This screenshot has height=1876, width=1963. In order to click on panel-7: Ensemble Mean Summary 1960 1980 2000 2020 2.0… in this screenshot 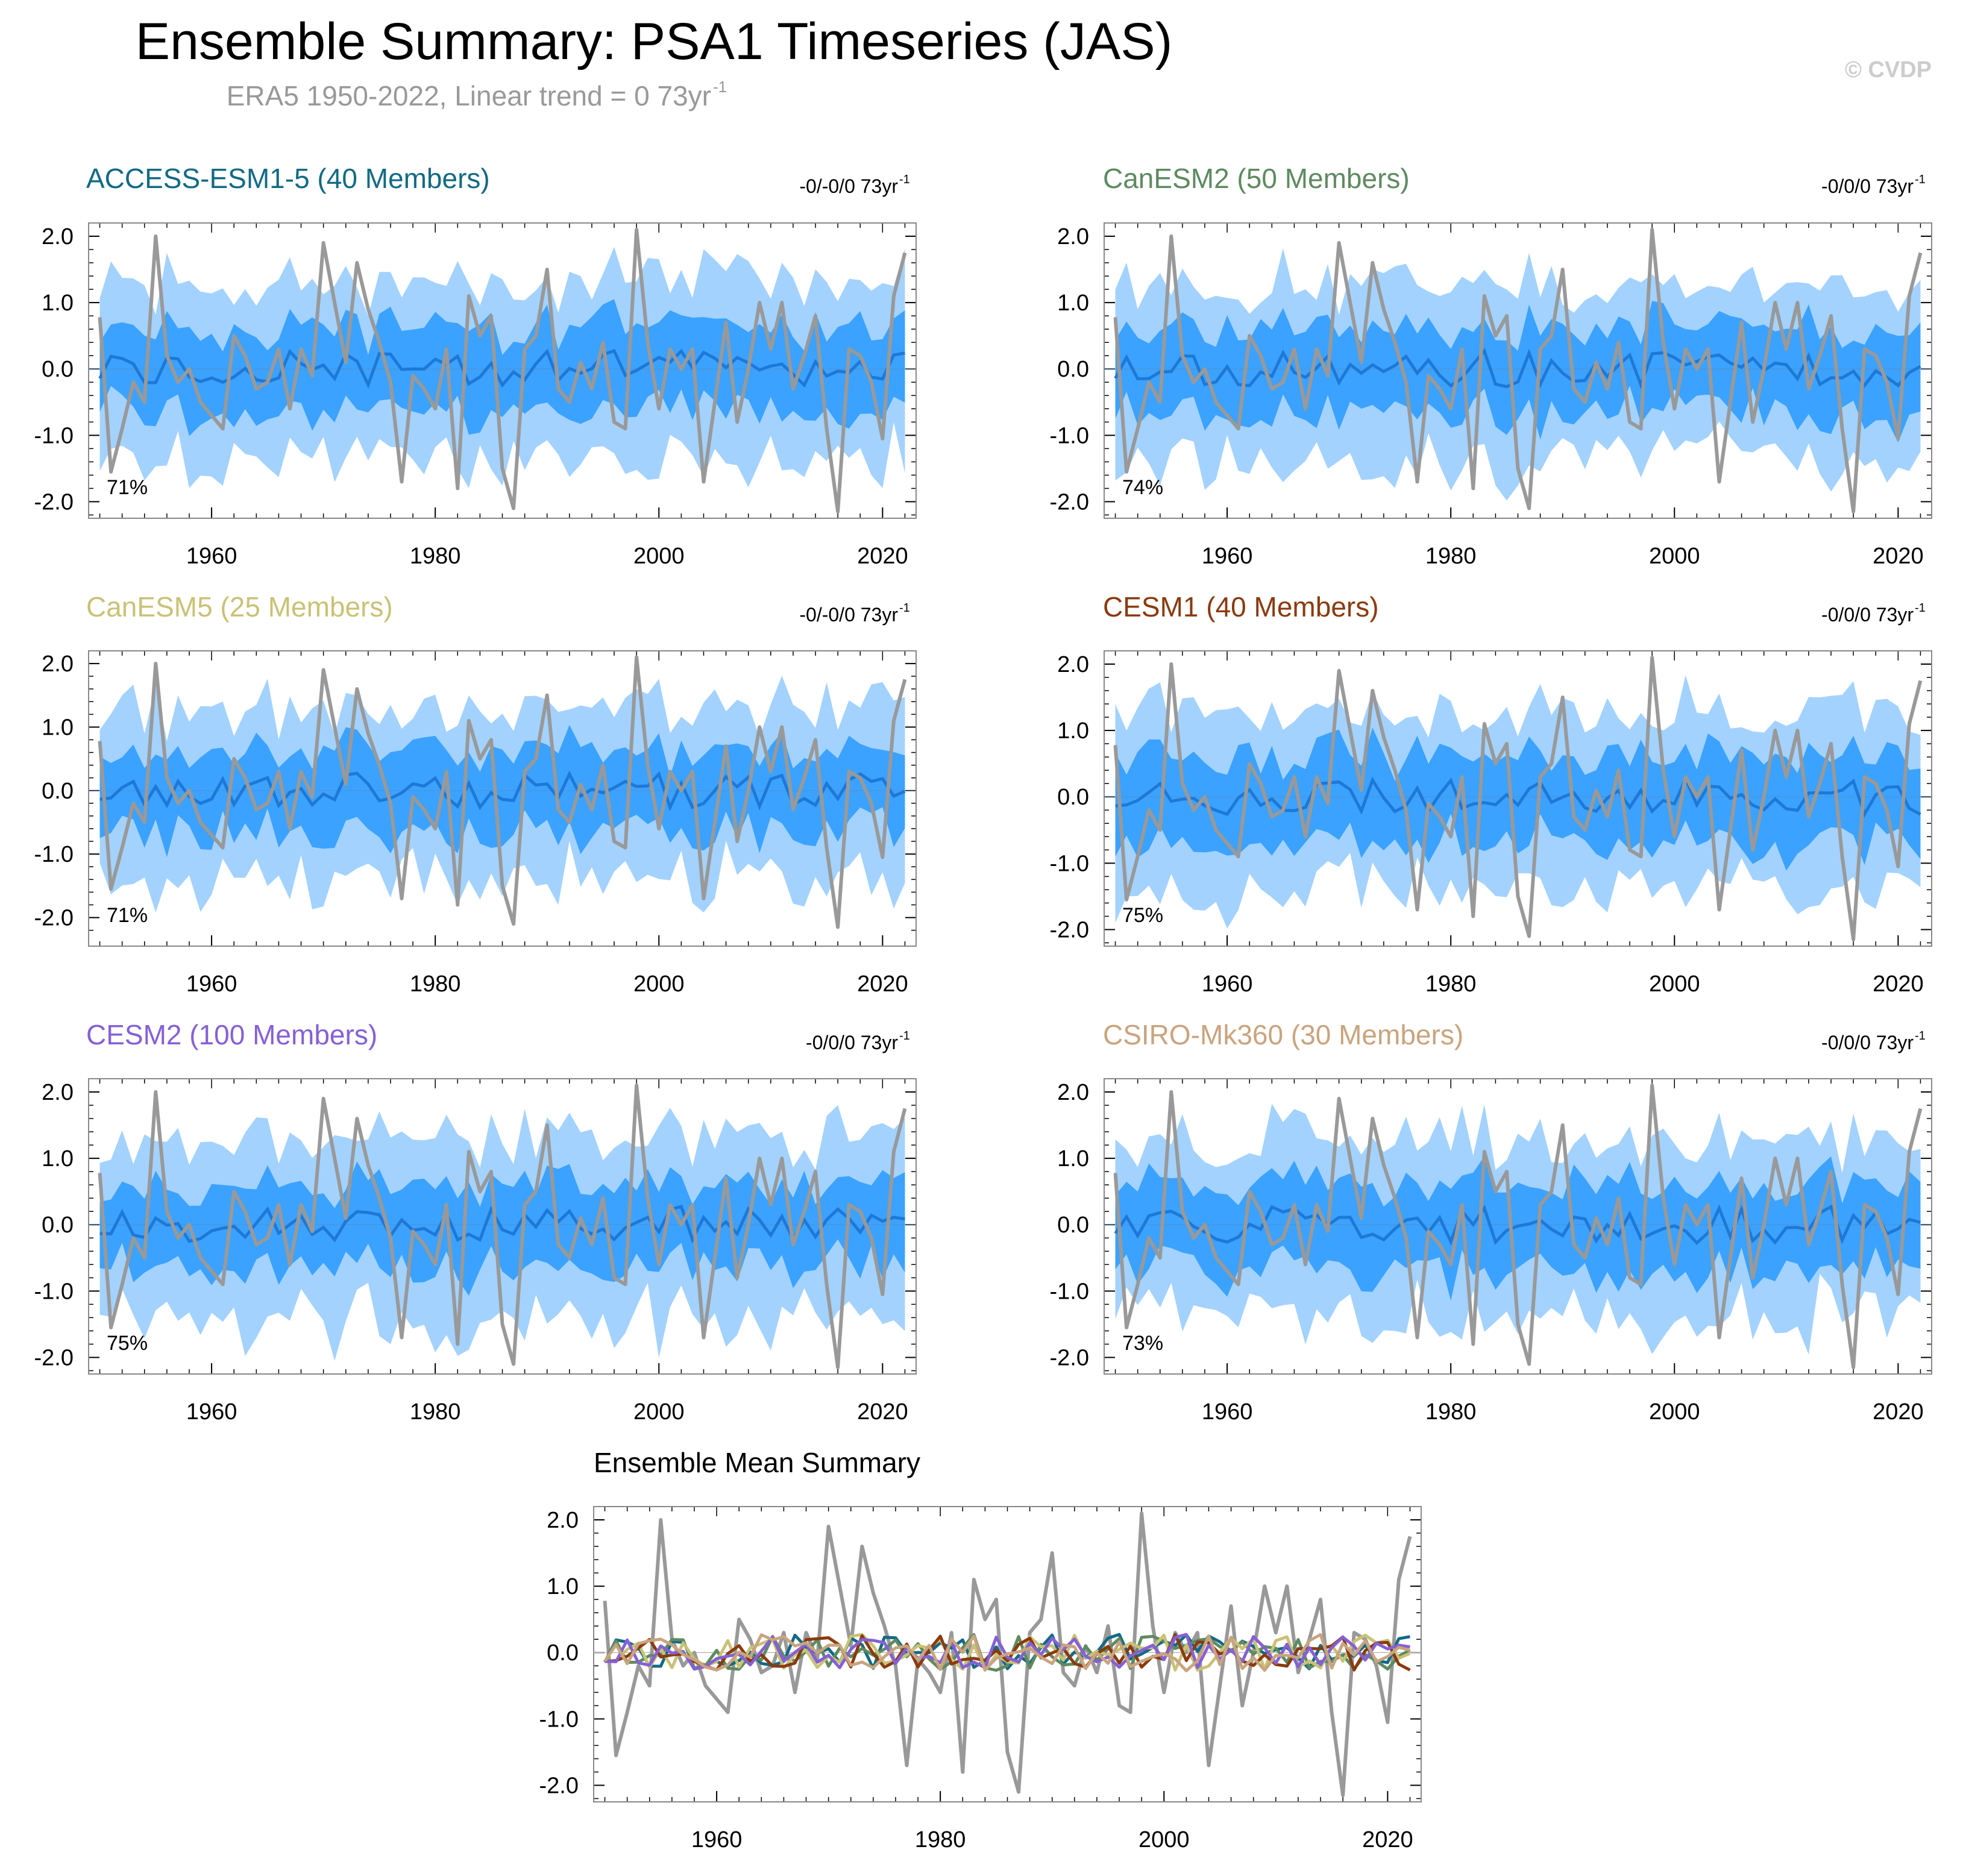, I will do `click(980, 1649)`.